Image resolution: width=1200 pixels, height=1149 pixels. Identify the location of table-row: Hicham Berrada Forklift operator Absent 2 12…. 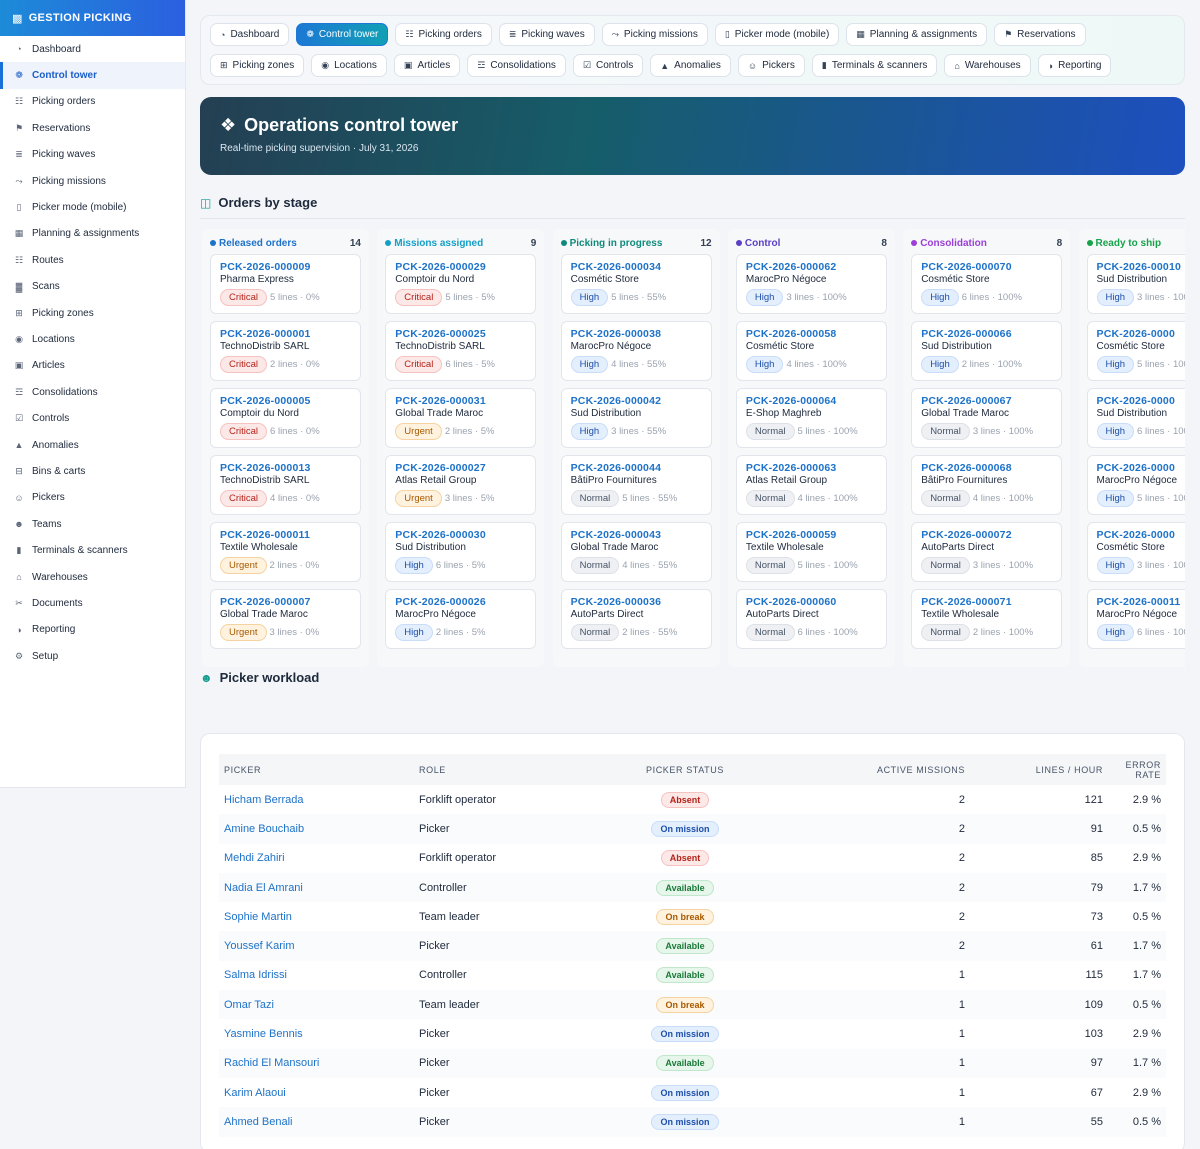
(692, 799).